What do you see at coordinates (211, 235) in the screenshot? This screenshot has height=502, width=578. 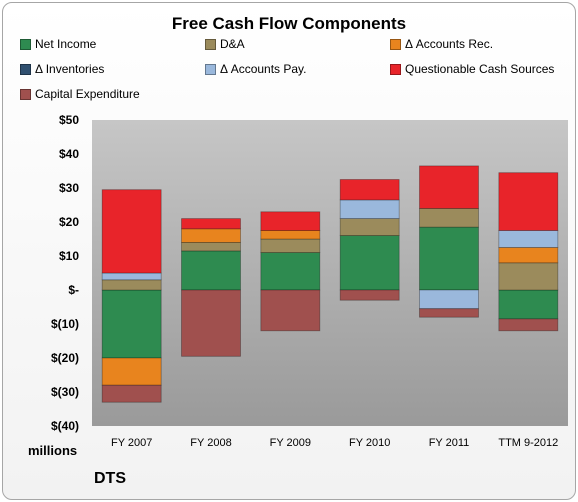 I see `bar-accounts-rec-fy-2008` at bounding box center [211, 235].